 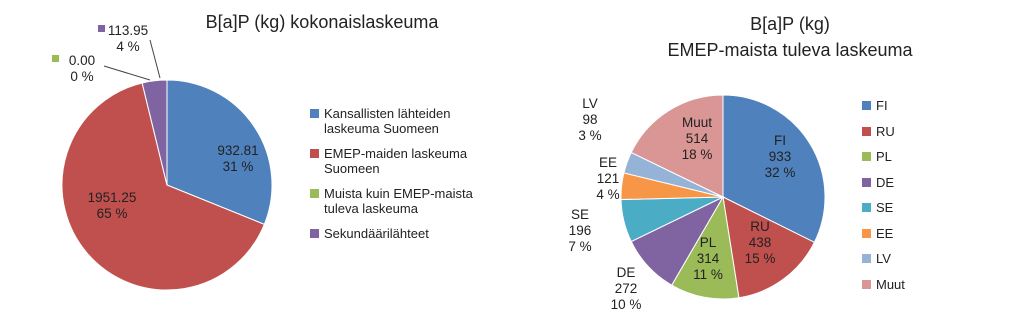 I want to click on data-label: 98, so click(x=589, y=119).